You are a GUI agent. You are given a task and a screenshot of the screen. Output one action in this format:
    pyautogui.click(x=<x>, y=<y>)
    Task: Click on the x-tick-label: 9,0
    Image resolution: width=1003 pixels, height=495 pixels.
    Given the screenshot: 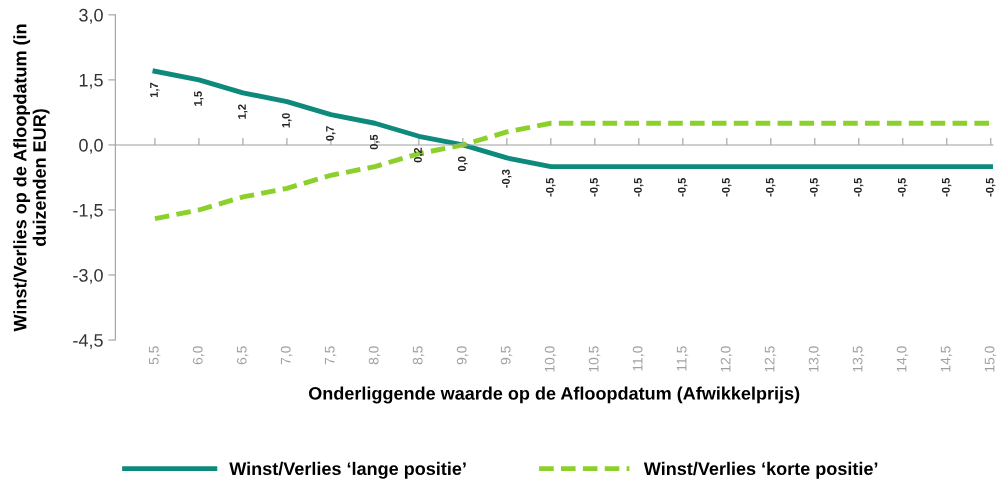 What is the action you would take?
    pyautogui.click(x=462, y=355)
    